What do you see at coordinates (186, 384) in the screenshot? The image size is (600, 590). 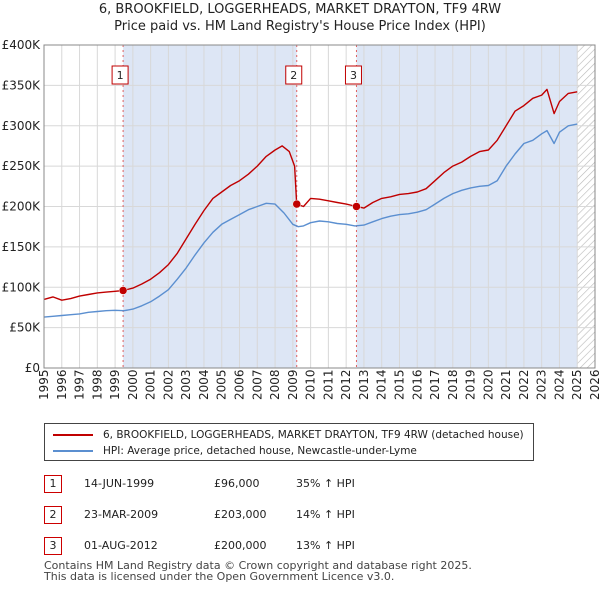 I see `x-tick-label: 2003` at bounding box center [186, 384].